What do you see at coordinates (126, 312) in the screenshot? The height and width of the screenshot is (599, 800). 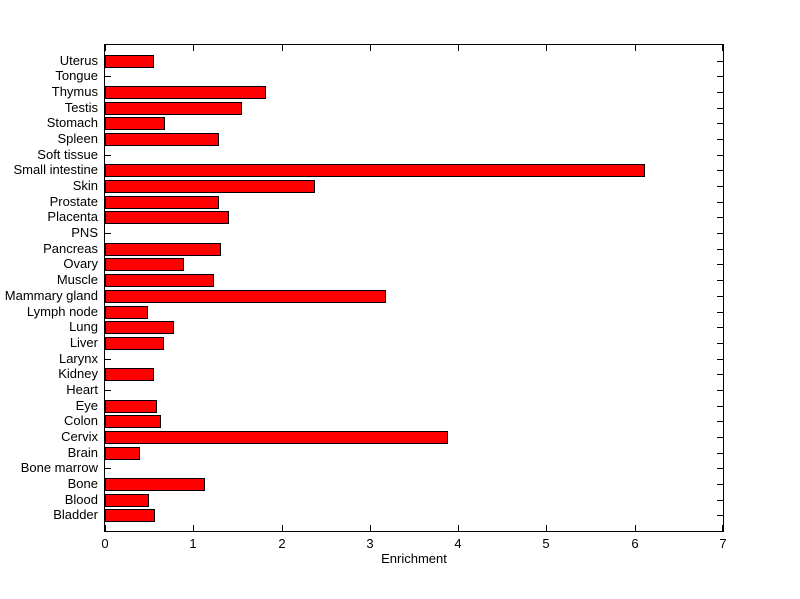 I see `bar-lymph-node` at bounding box center [126, 312].